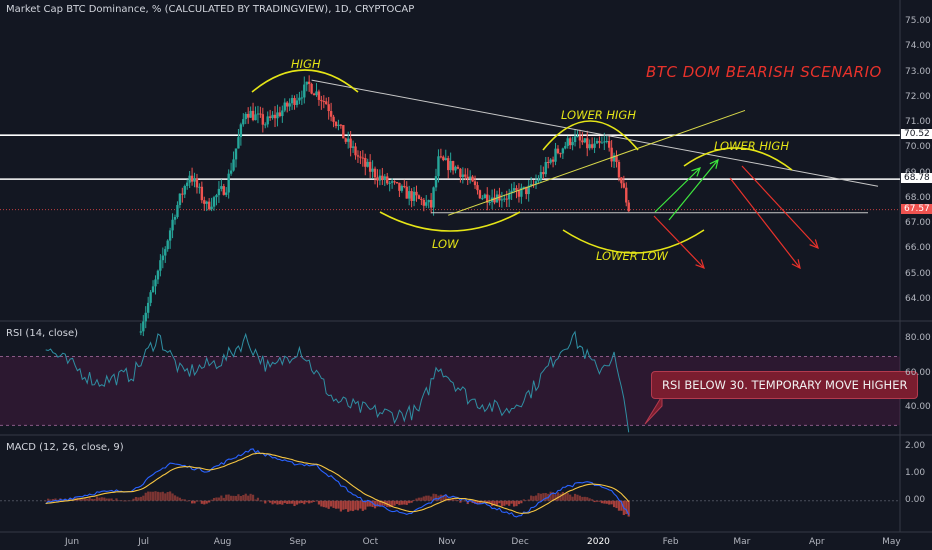 The width and height of the screenshot is (932, 550). Describe the element at coordinates (65, 447) in the screenshot. I see `macd-title: MACD (12, 26, close, 9)` at that location.